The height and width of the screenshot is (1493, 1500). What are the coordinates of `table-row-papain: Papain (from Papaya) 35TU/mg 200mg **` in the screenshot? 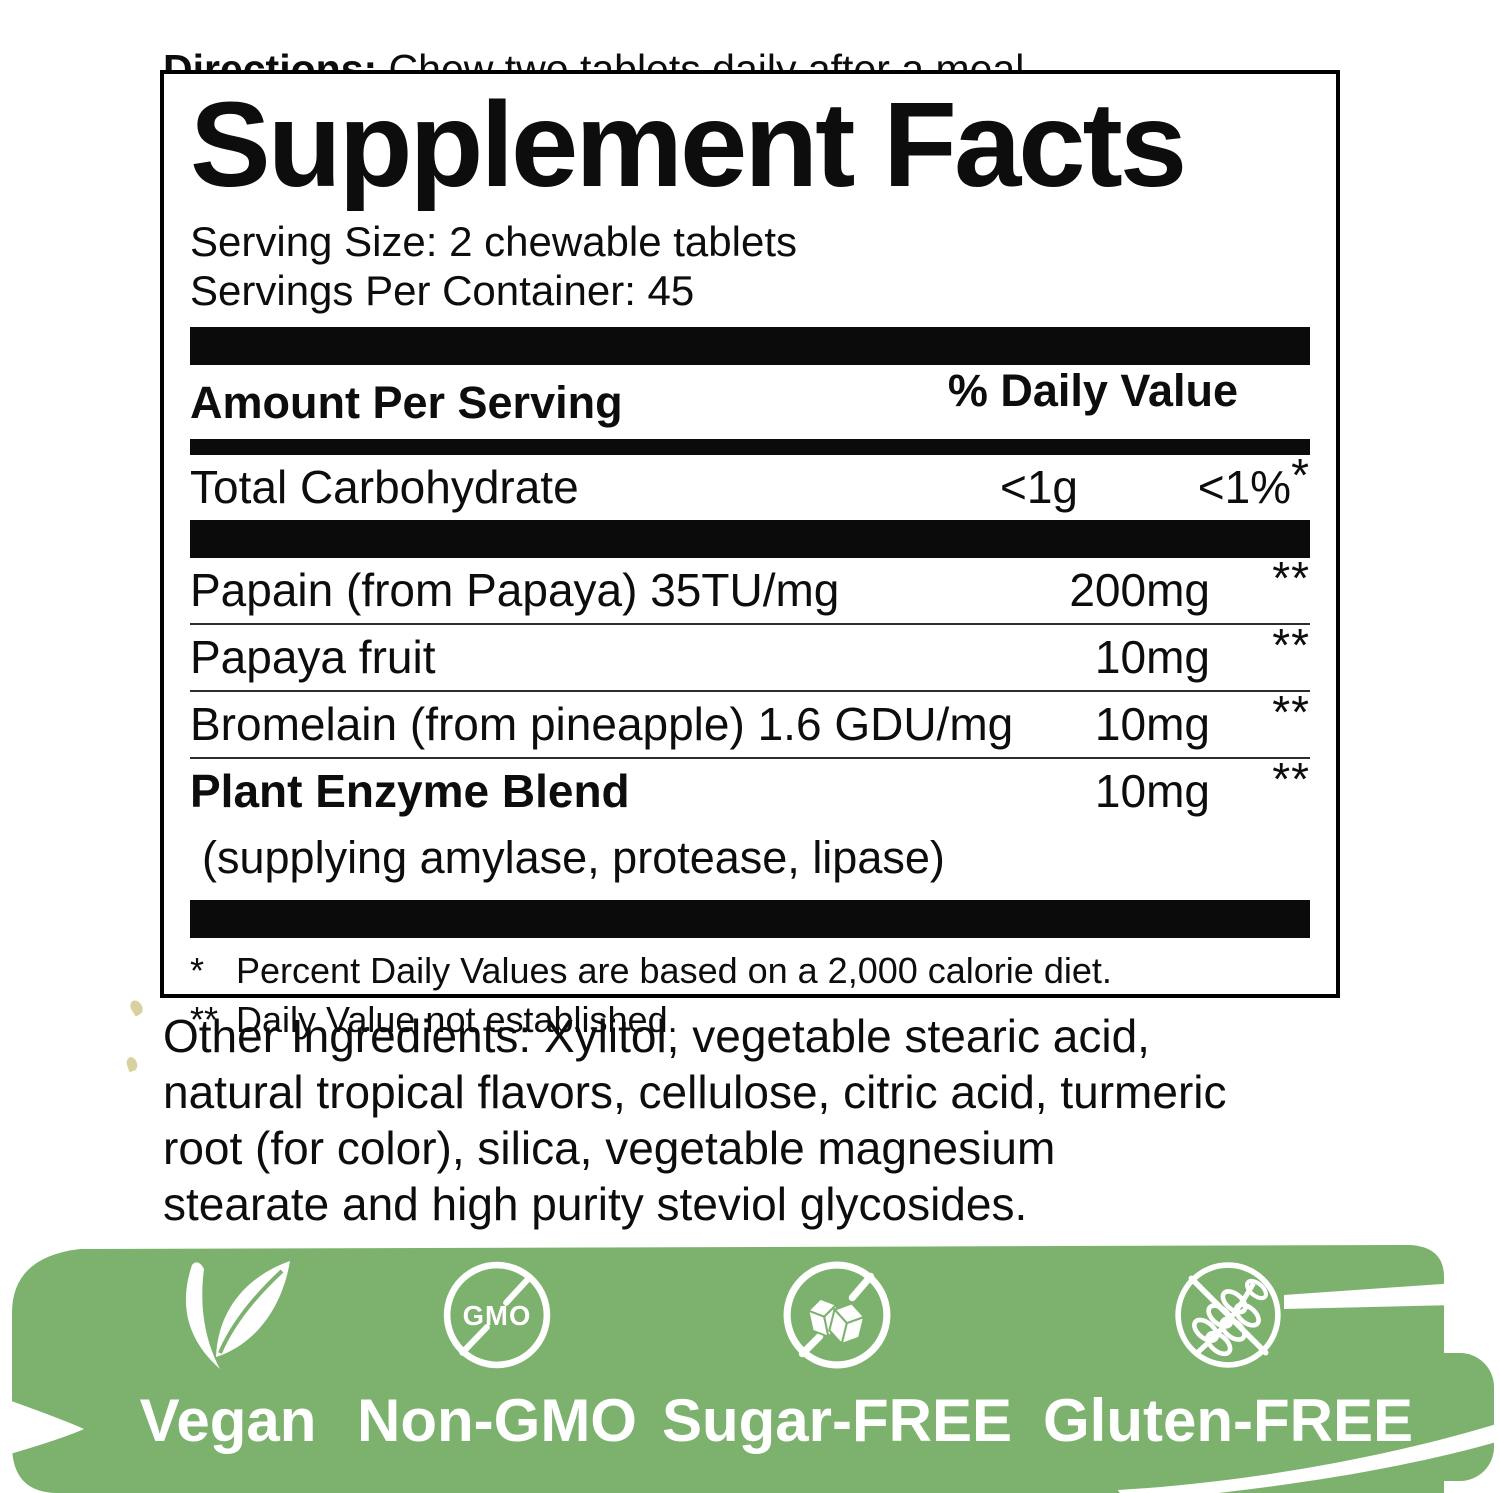 It's located at (750, 587).